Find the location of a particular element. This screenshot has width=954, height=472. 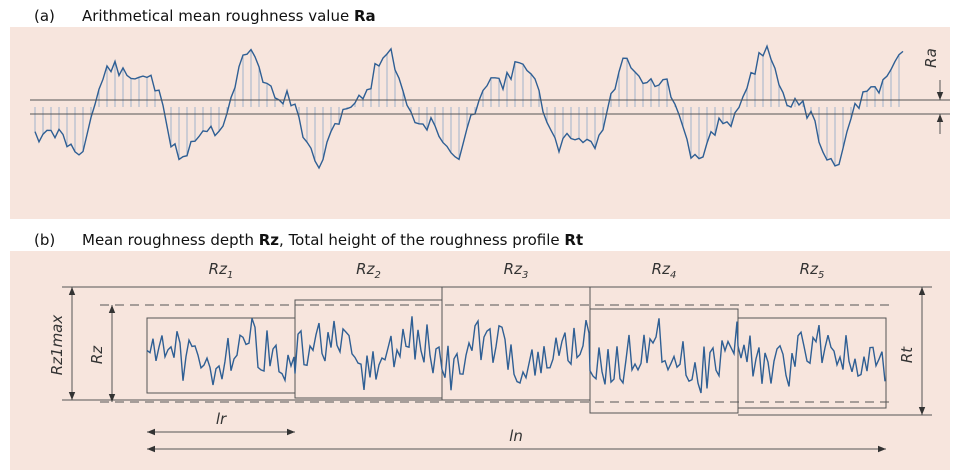

title-text: Arithmetical mean roughness value is located at coordinates (218, 16).